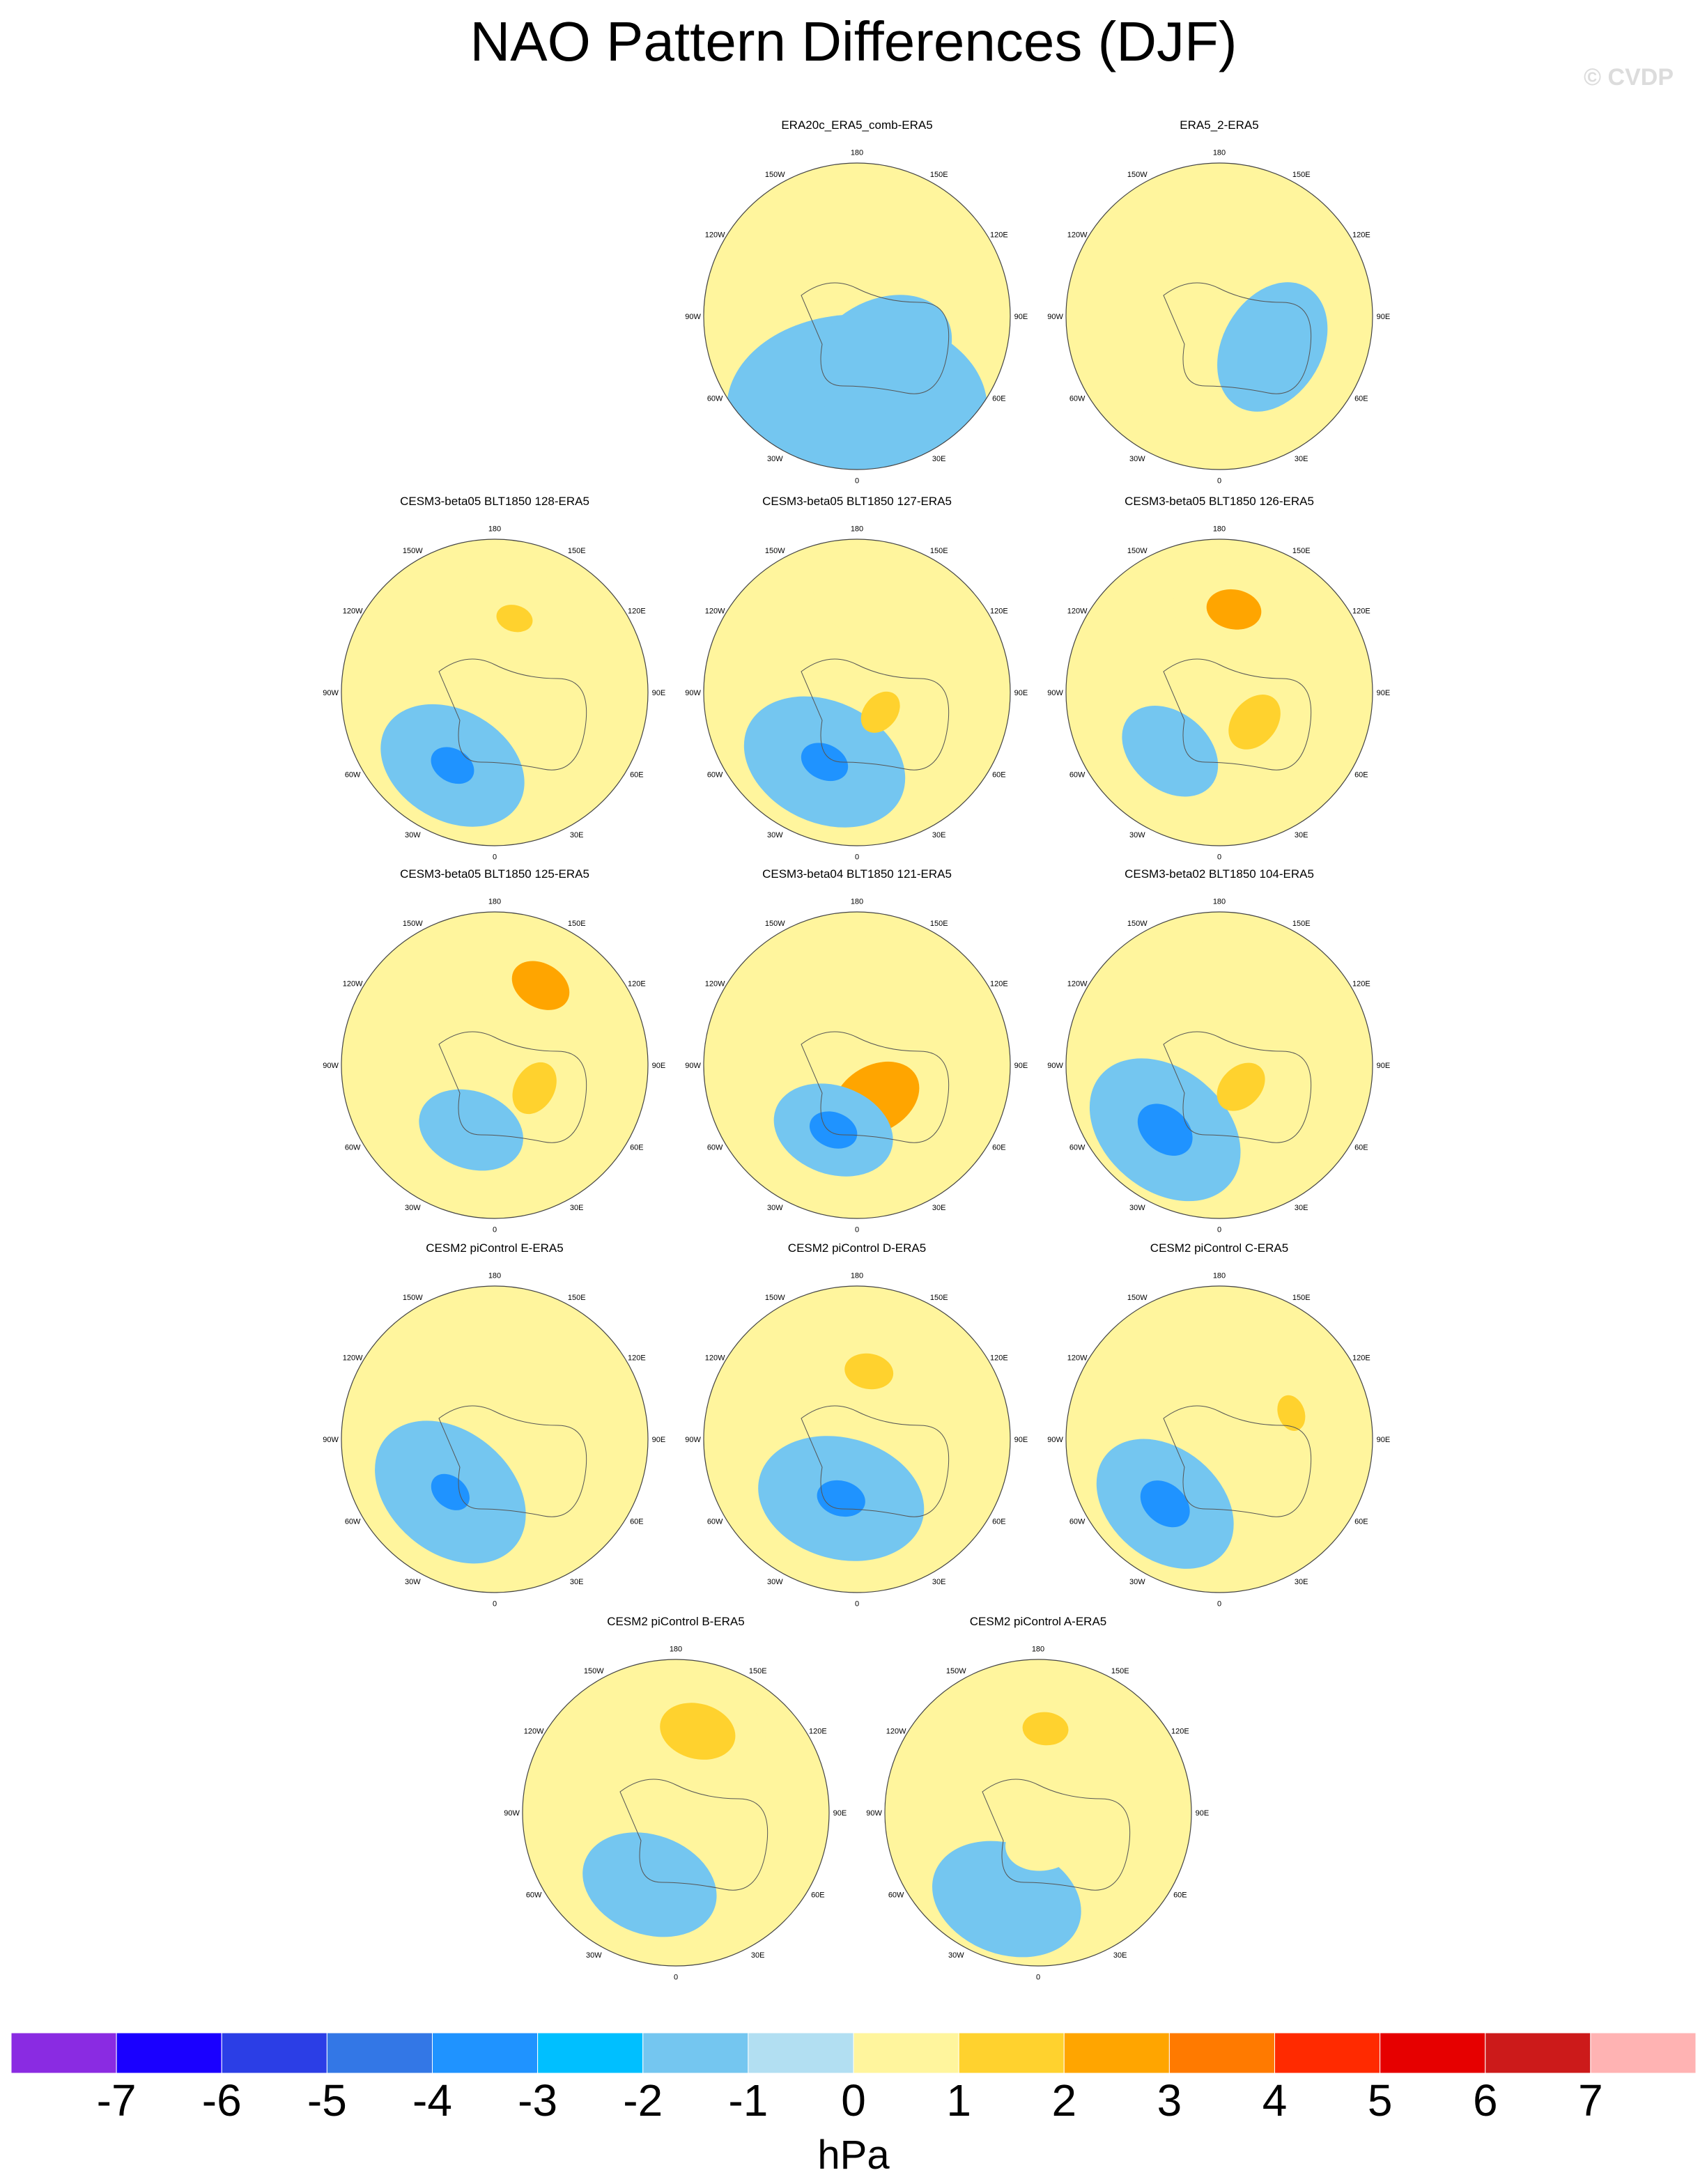  Describe the element at coordinates (857, 1439) in the screenshot. I see `background-fill` at that location.